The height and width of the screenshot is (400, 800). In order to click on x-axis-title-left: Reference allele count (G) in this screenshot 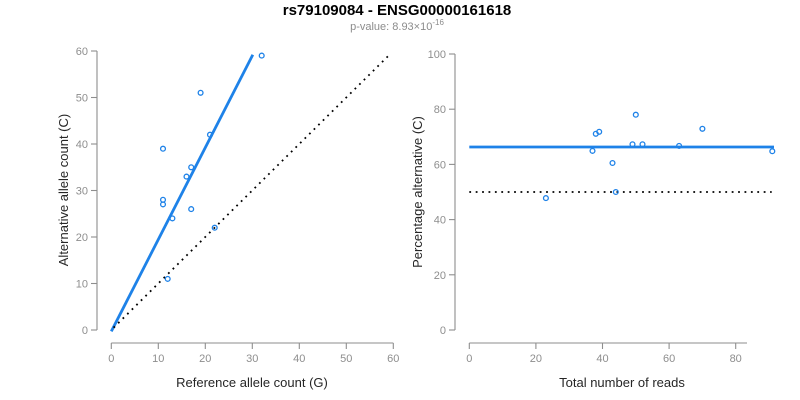, I will do `click(252, 382)`.